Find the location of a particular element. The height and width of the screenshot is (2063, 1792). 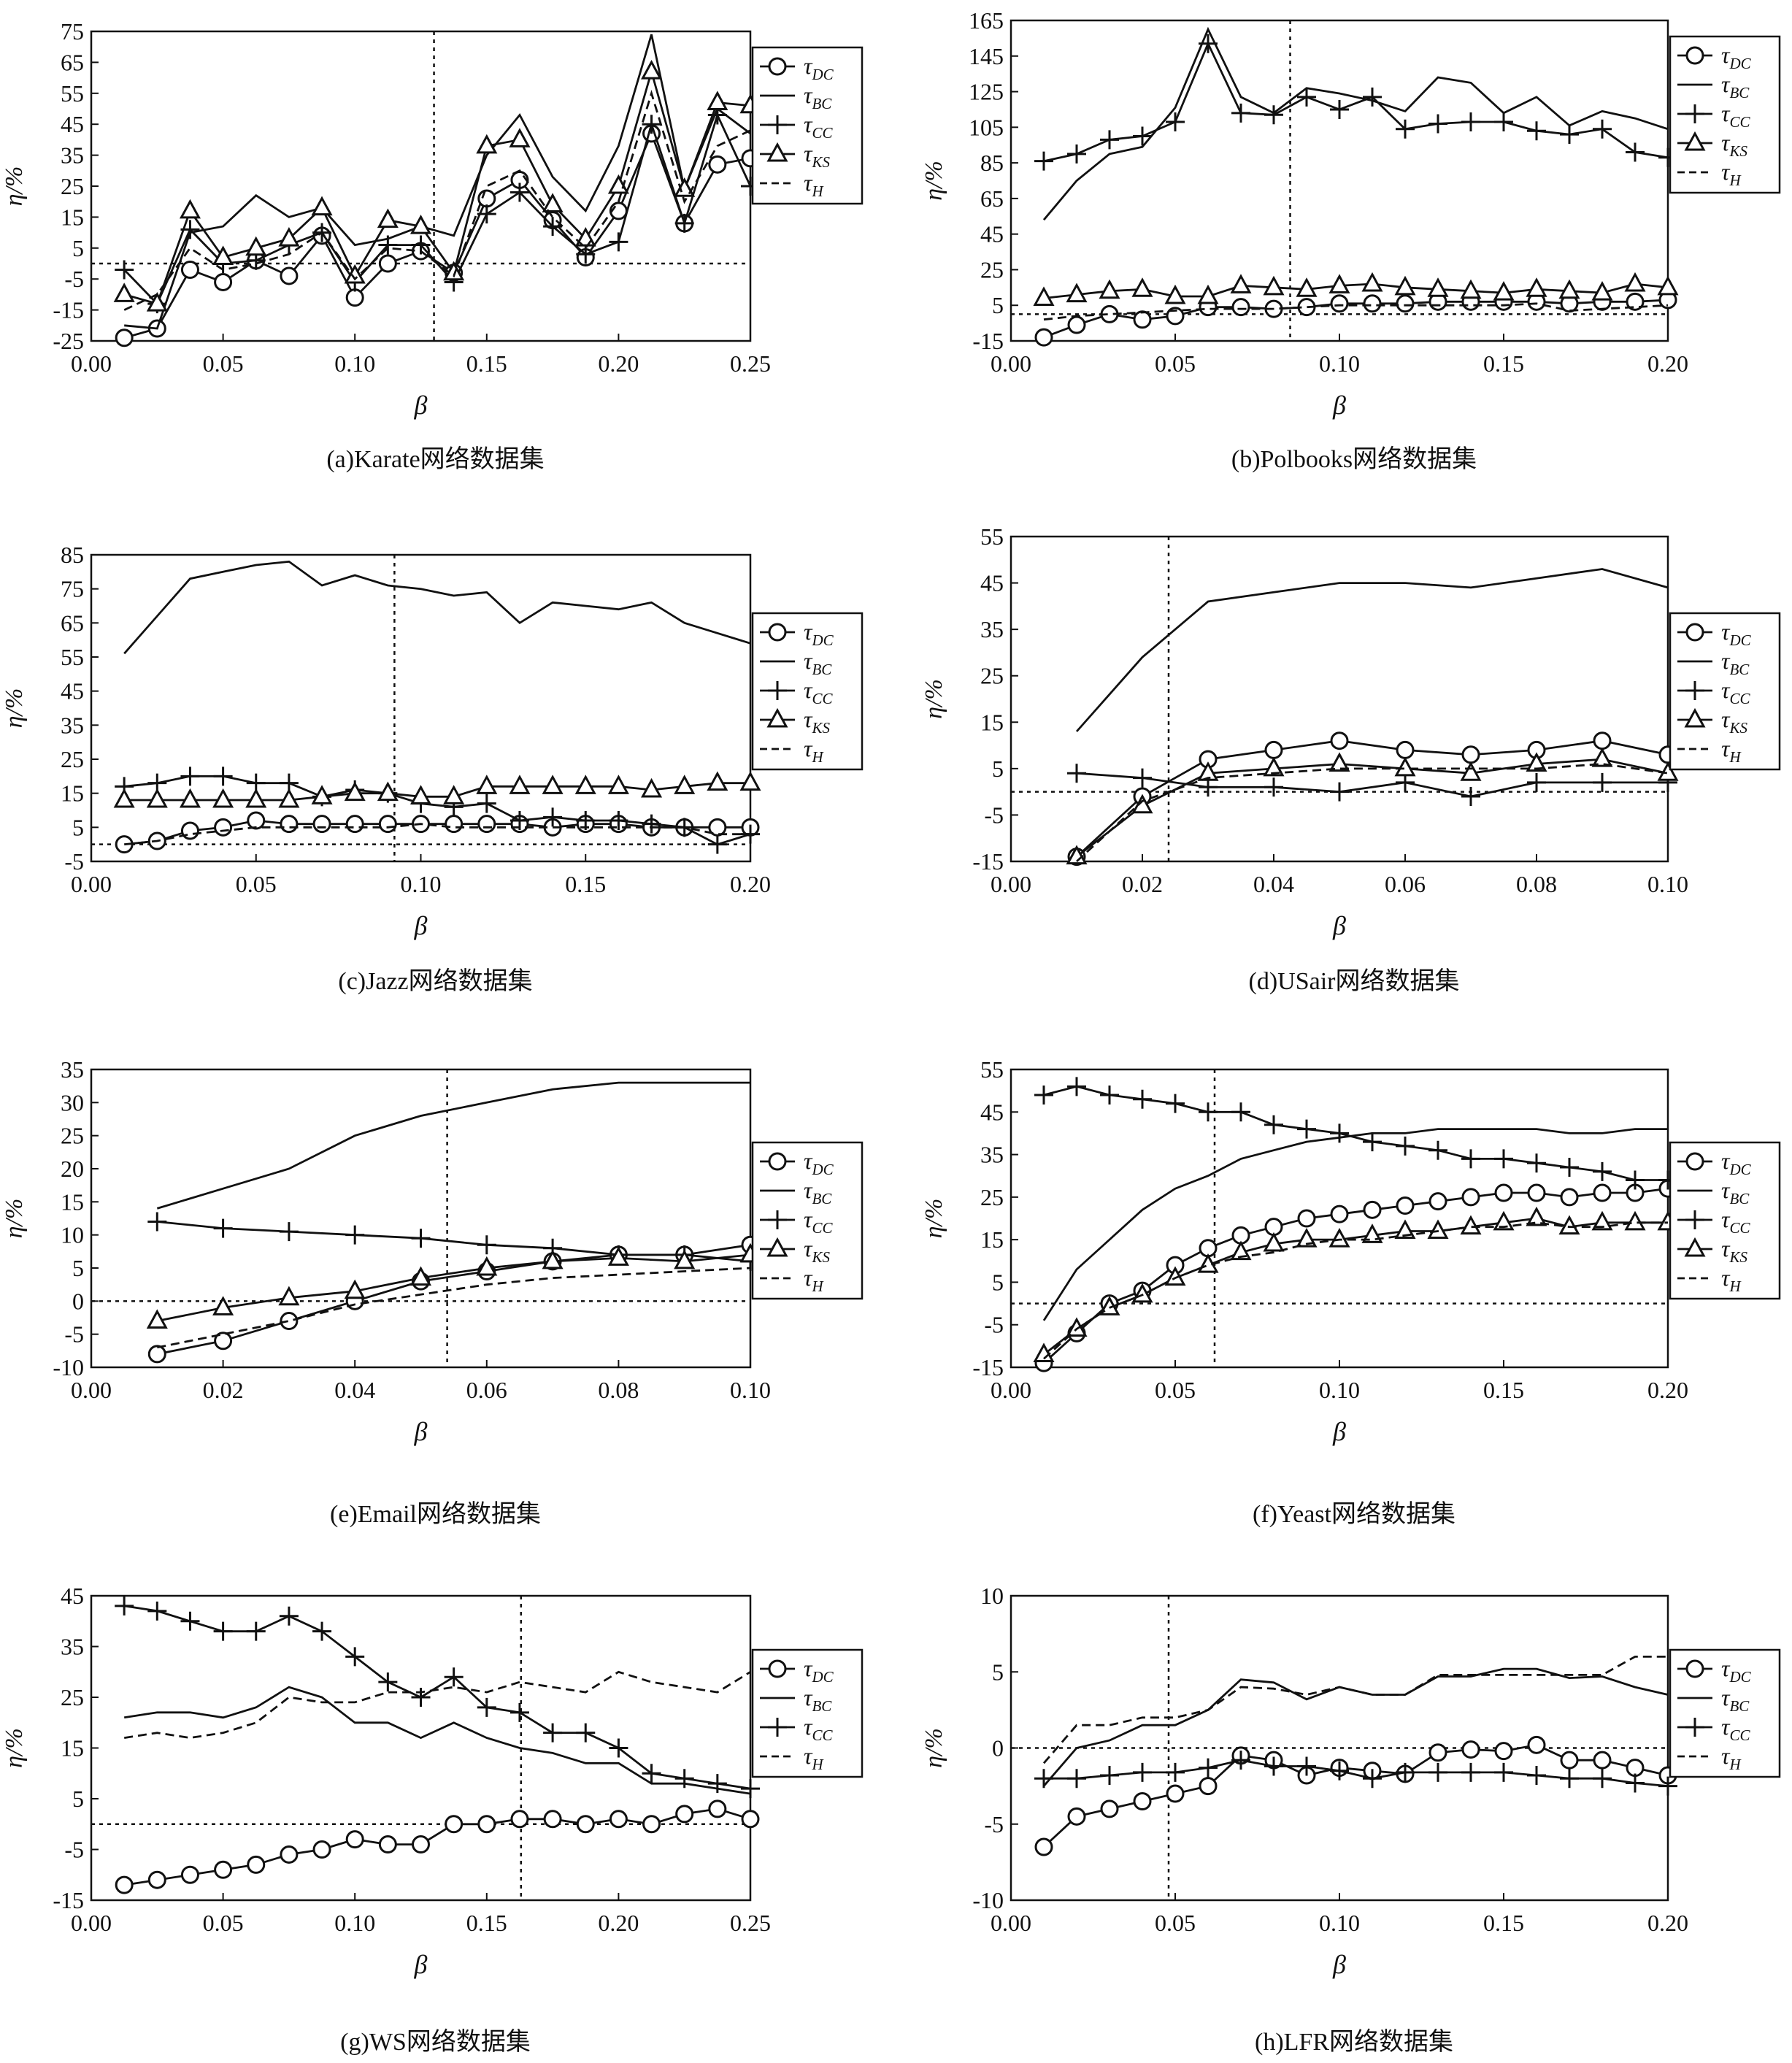

chart-caption: (e)Email网络数据集 is located at coordinates (435, 1514).